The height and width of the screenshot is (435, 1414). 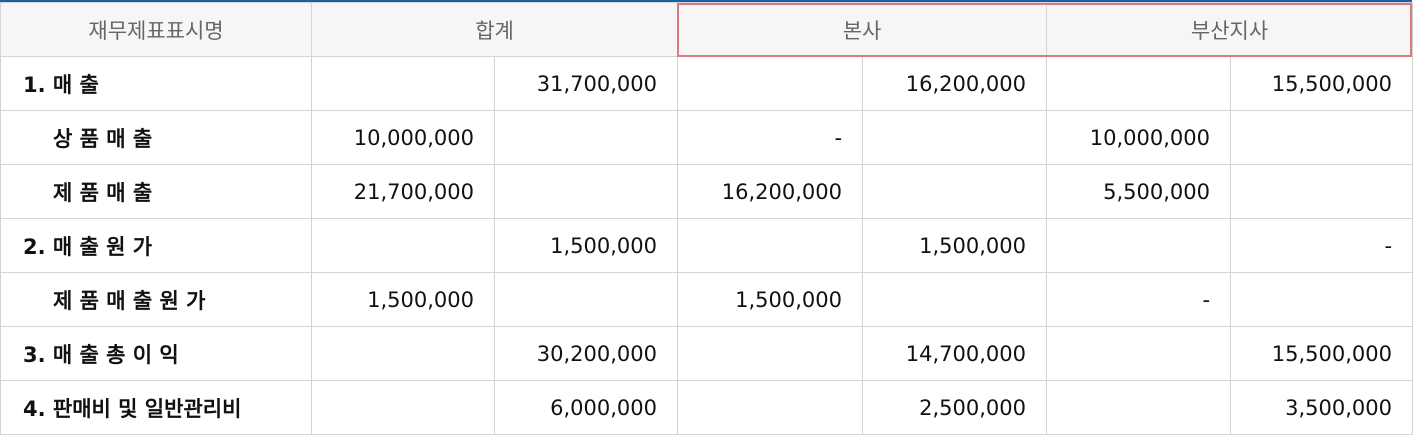 I want to click on table-row: 제 품 매 출 21,700,000 16,200,000 5,500,000, so click(x=707, y=191).